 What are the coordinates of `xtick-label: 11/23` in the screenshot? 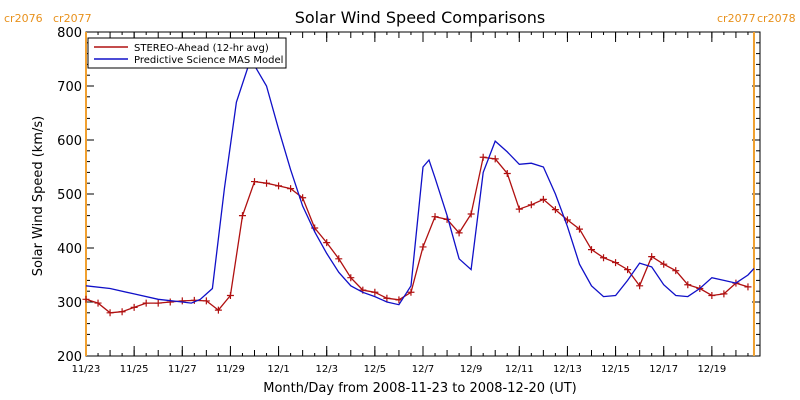 It's located at (86, 369).